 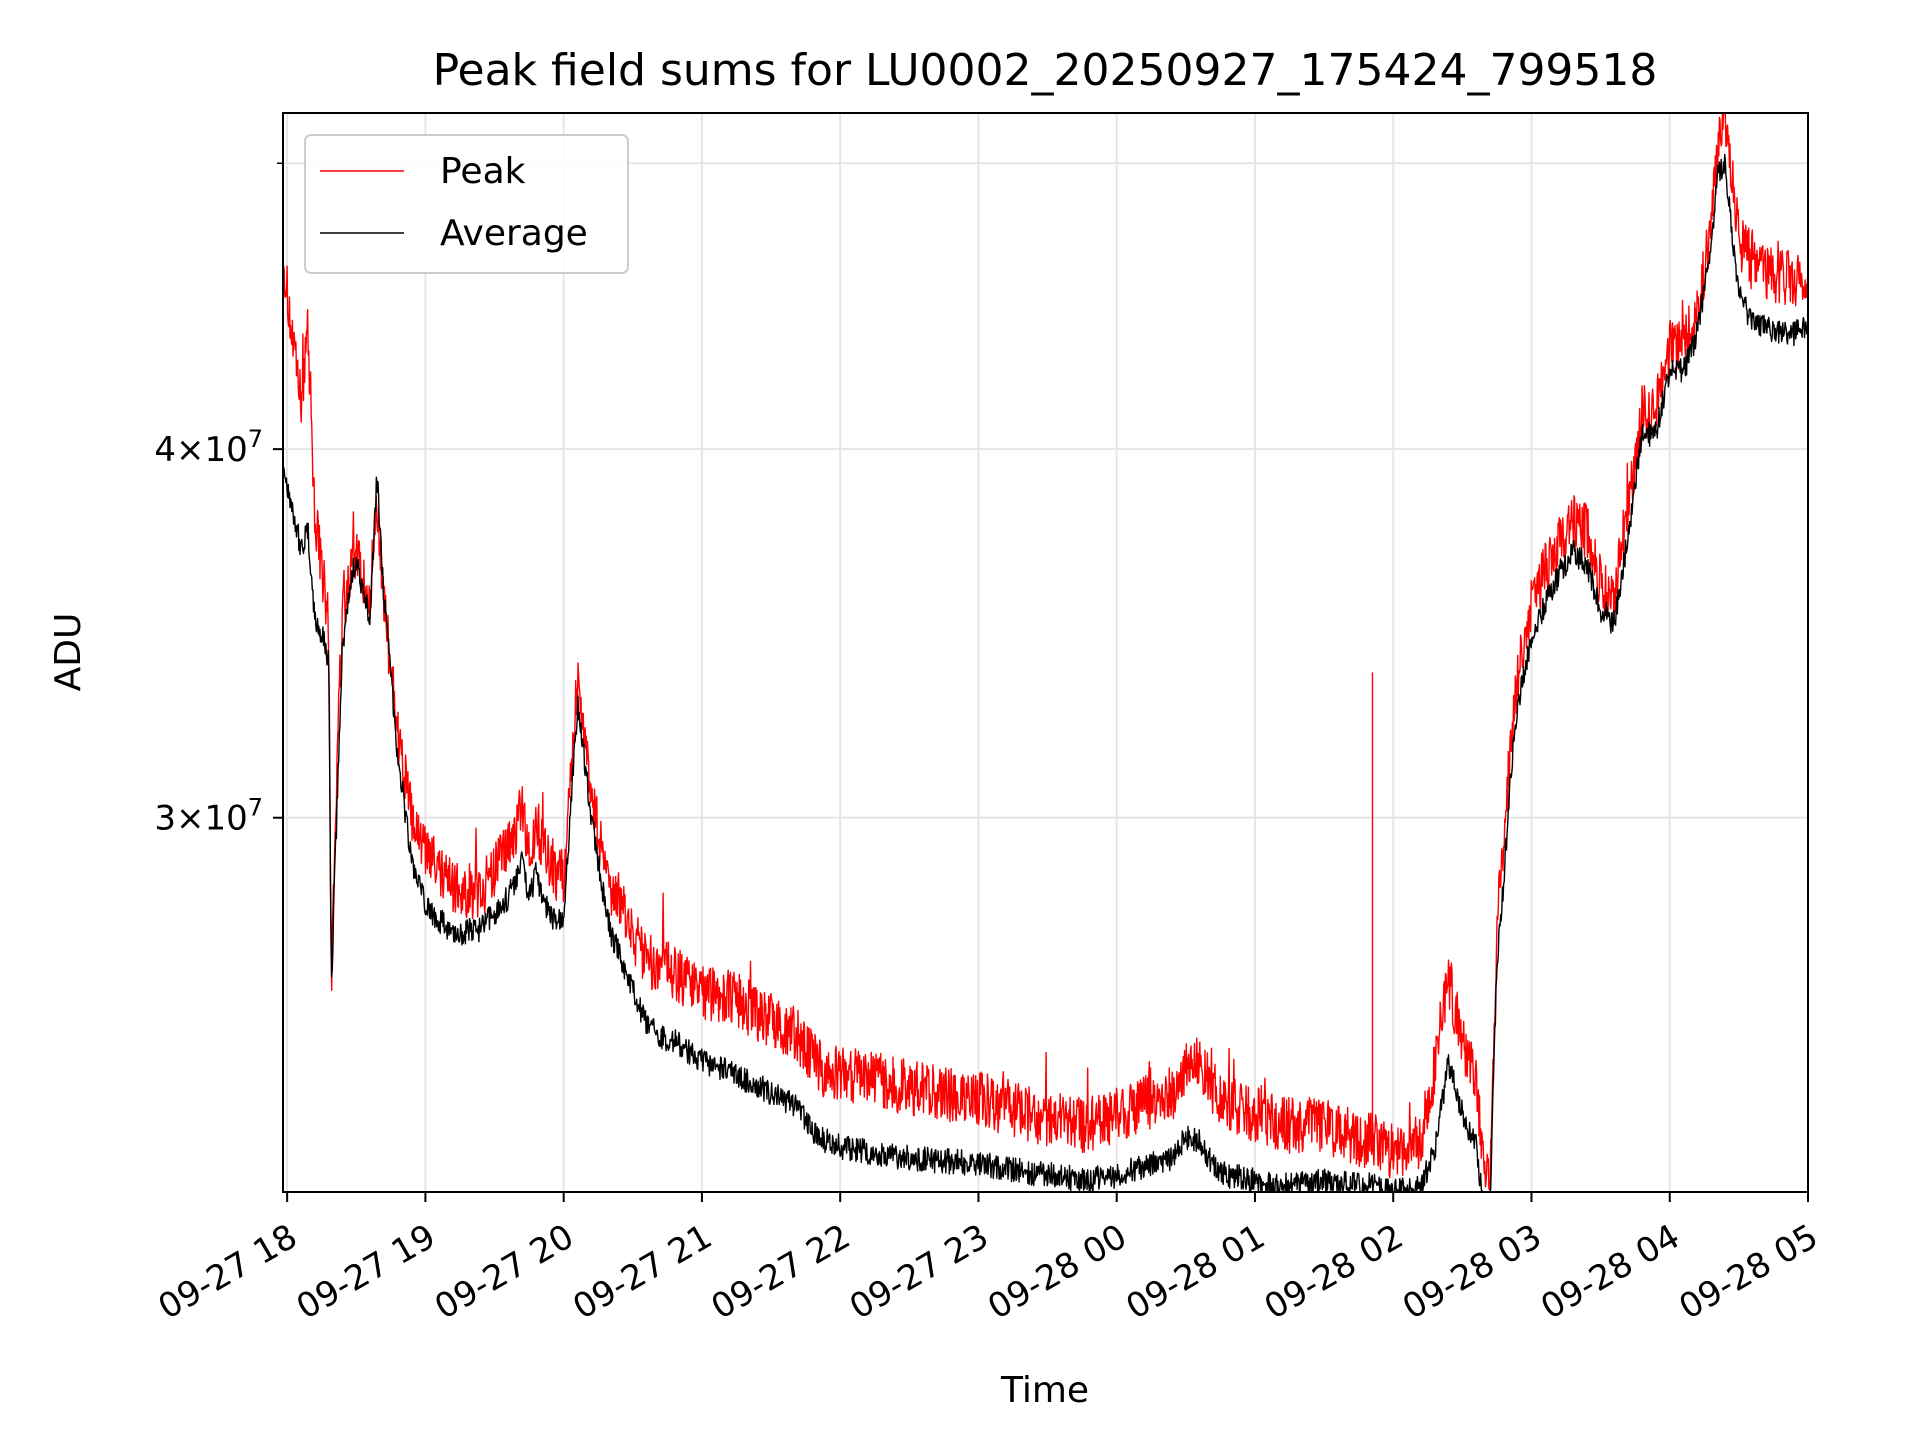 What do you see at coordinates (68, 652) in the screenshot?
I see `y-axis-label: ADU` at bounding box center [68, 652].